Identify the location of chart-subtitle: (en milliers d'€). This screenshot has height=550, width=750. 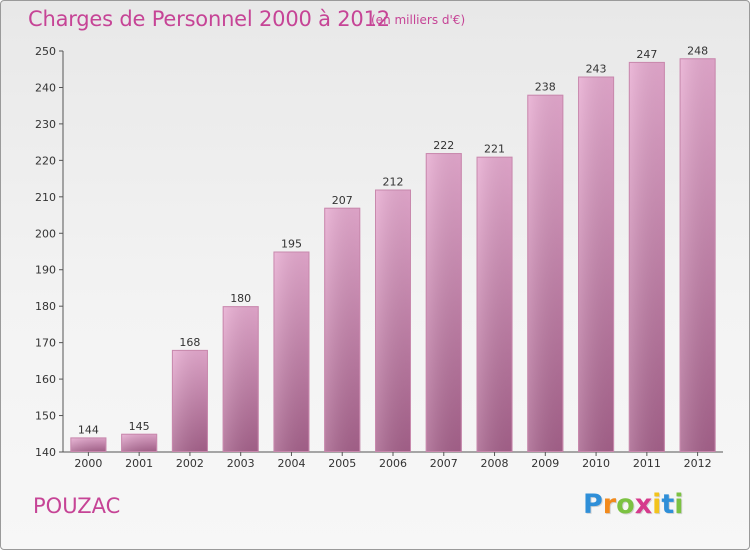
(418, 20).